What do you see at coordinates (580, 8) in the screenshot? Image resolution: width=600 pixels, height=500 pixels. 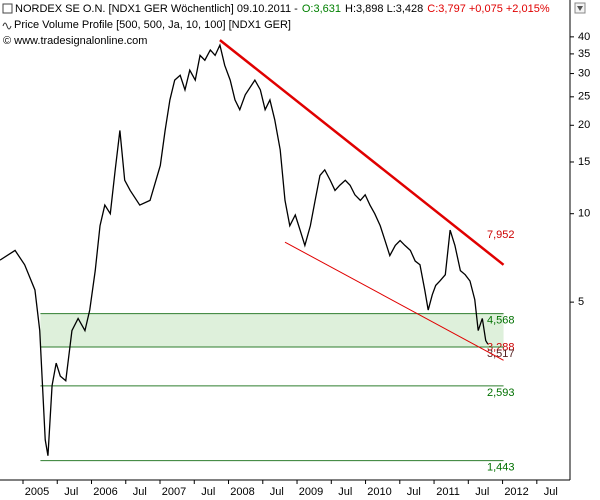 I see `menu-arrow` at bounding box center [580, 8].